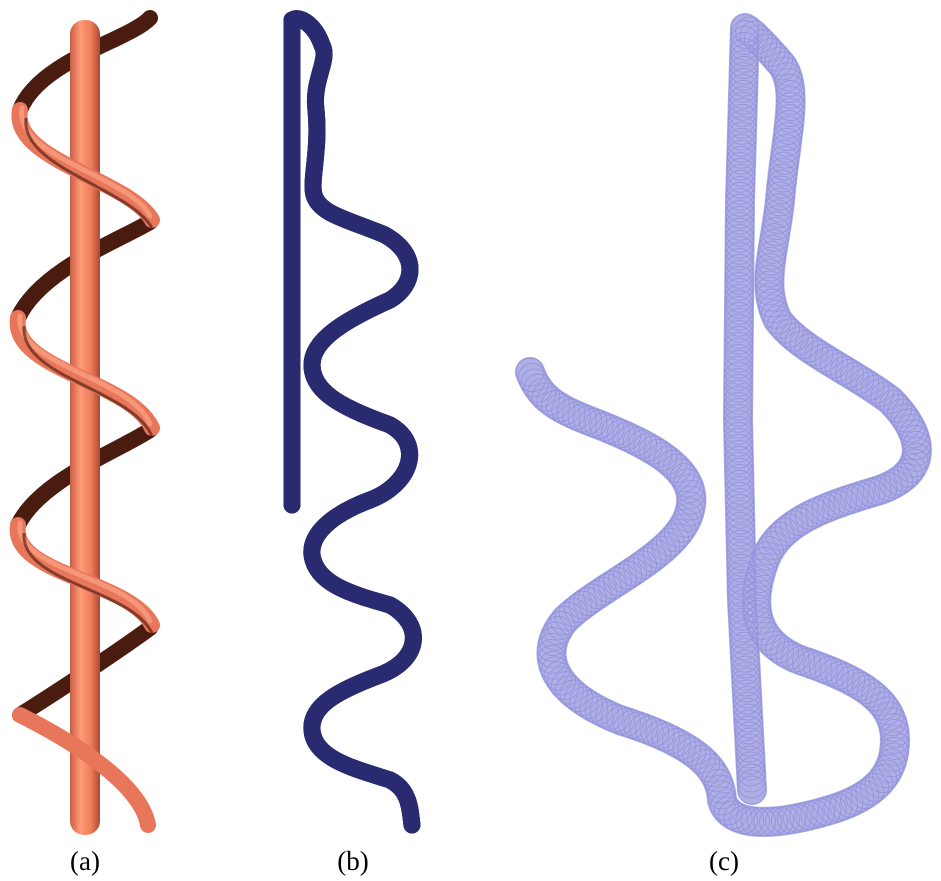 This screenshot has width=941, height=881. I want to click on panel-b-illustration, so click(348, 426).